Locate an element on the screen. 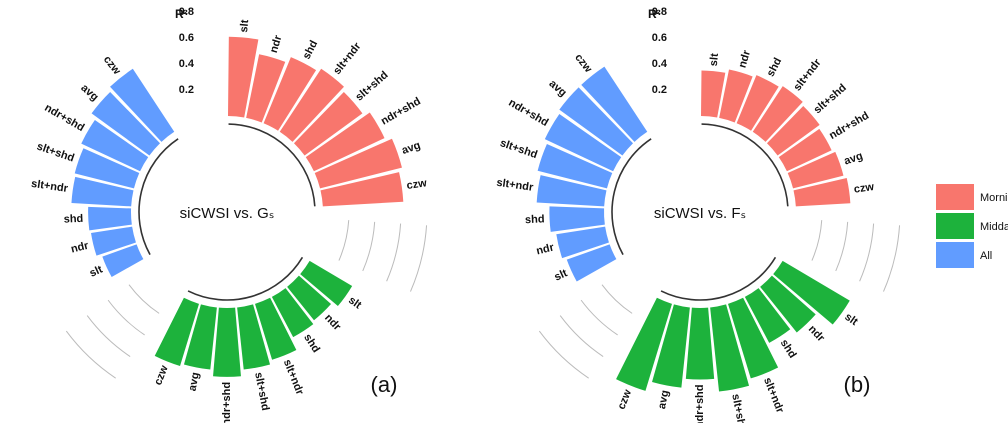 Image resolution: width=1008 pixels, height=428 pixels. legend-label: Midday is located at coordinates (994, 227).